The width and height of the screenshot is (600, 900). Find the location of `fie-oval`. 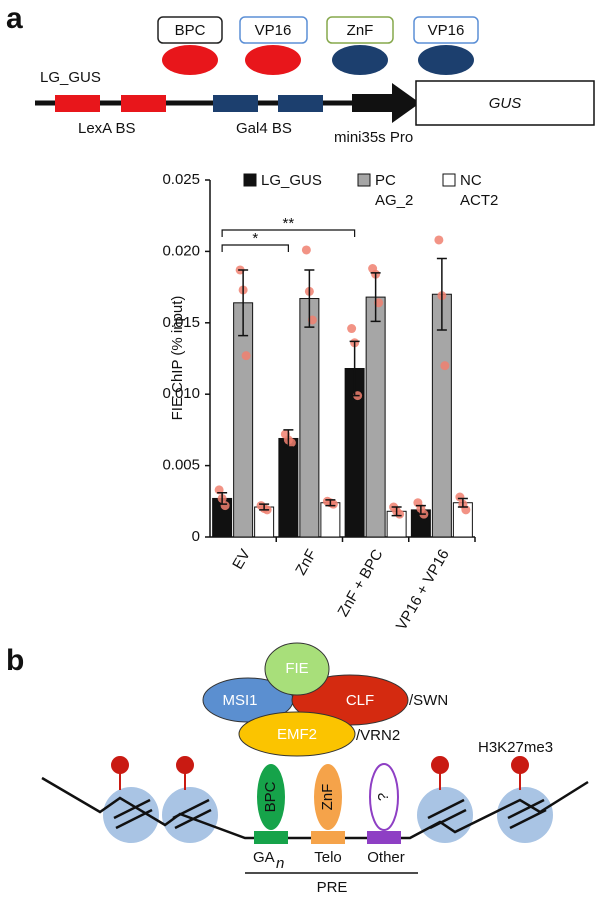

fie-oval is located at coordinates (297, 669).